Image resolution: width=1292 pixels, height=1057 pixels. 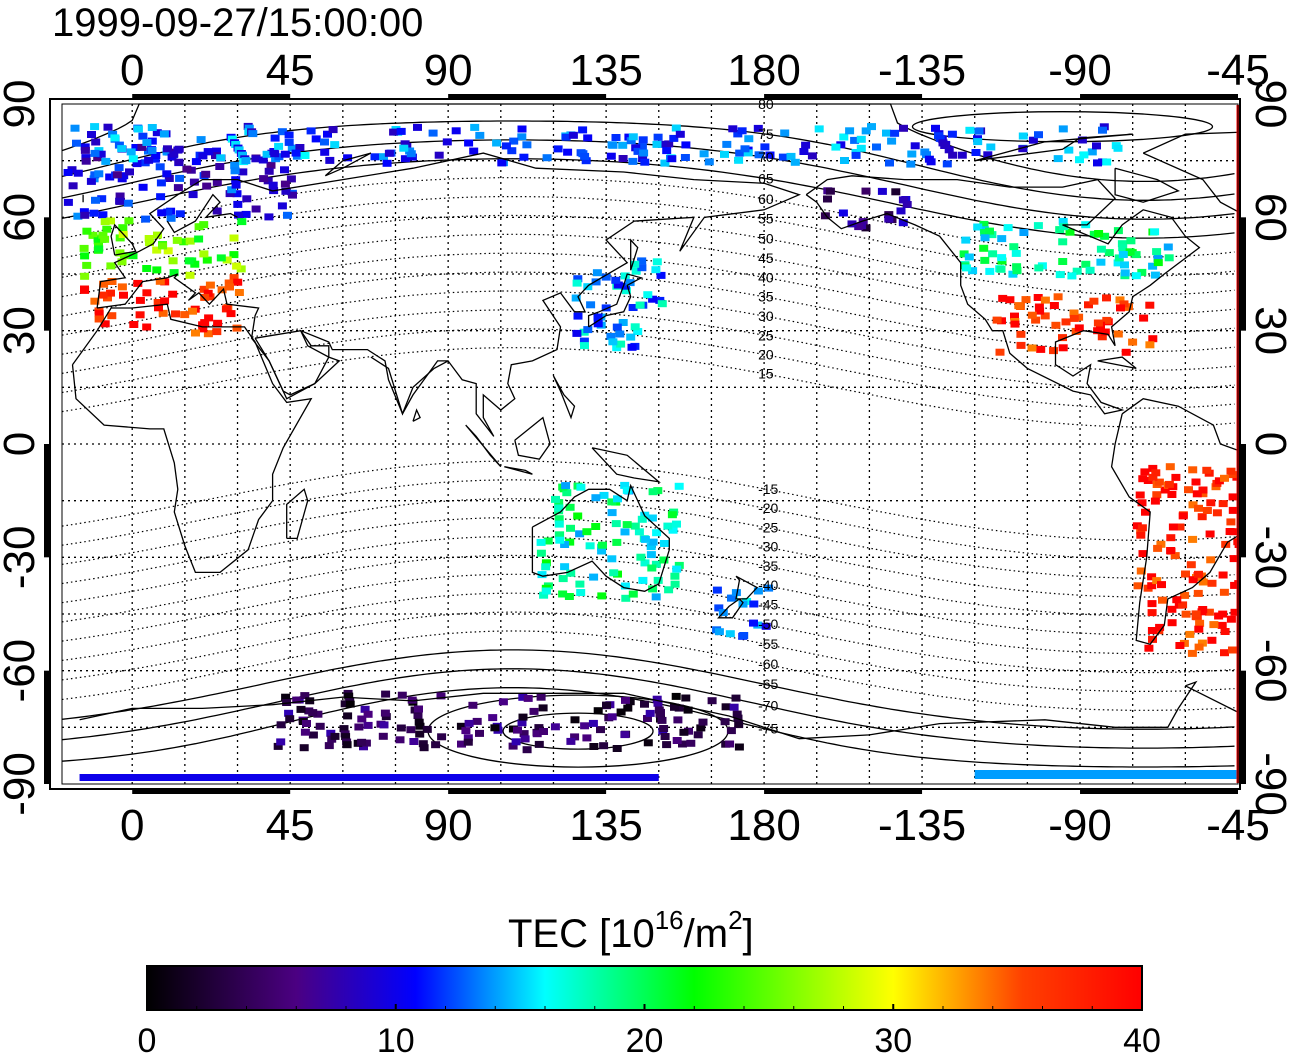 What do you see at coordinates (22, 217) in the screenshot?
I see `left-tick-label: 60` at bounding box center [22, 217].